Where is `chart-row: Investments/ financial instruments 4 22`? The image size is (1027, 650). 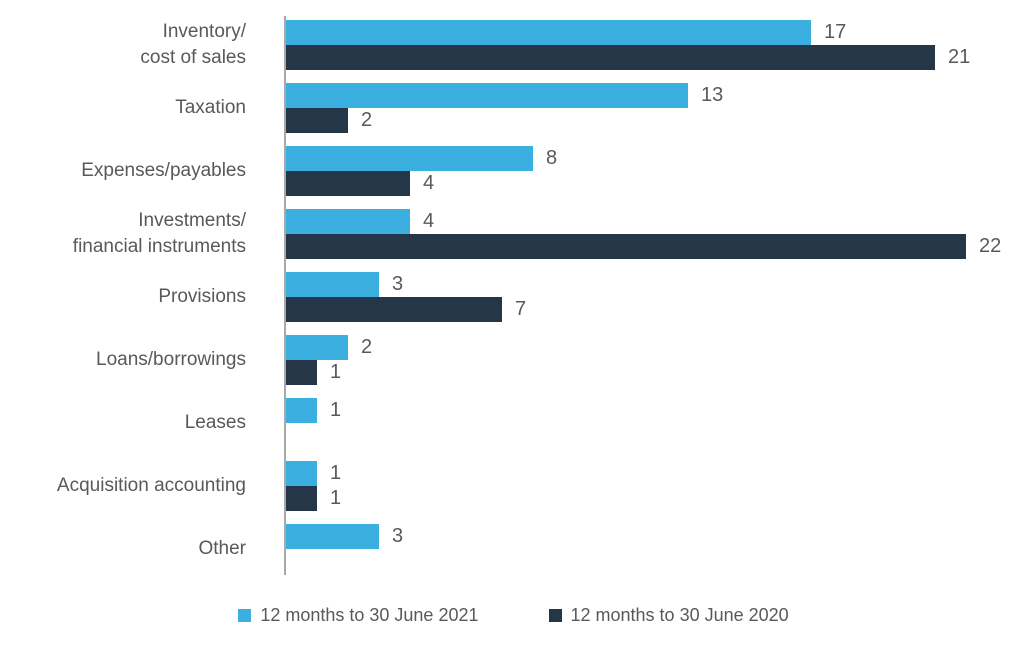
chart-row: Investments/ financial instruments 4 22 is located at coordinates (500, 234).